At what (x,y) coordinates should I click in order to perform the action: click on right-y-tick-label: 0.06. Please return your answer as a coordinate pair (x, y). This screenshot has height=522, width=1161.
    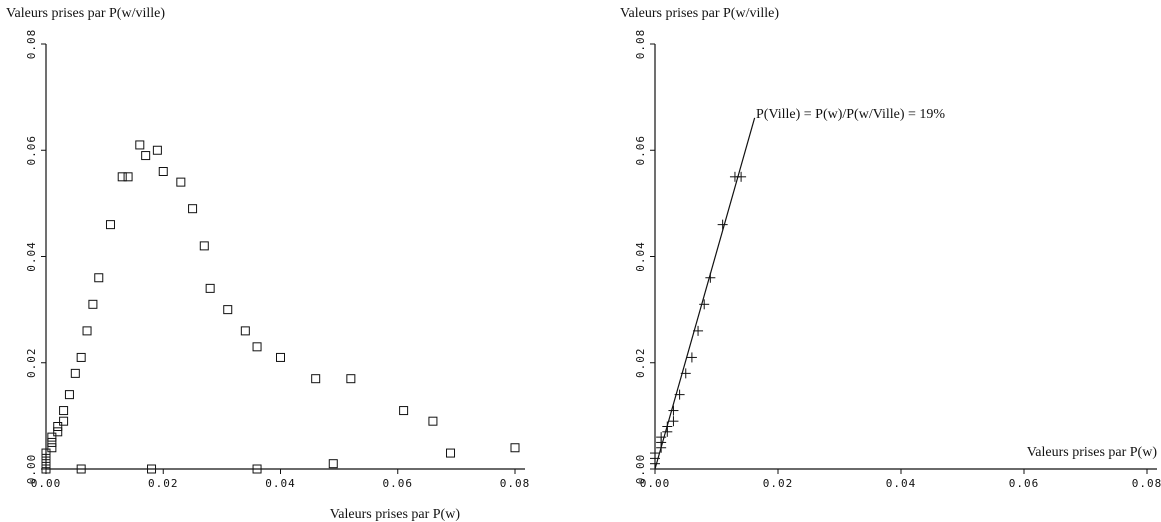
    Looking at the image, I should click on (640, 150).